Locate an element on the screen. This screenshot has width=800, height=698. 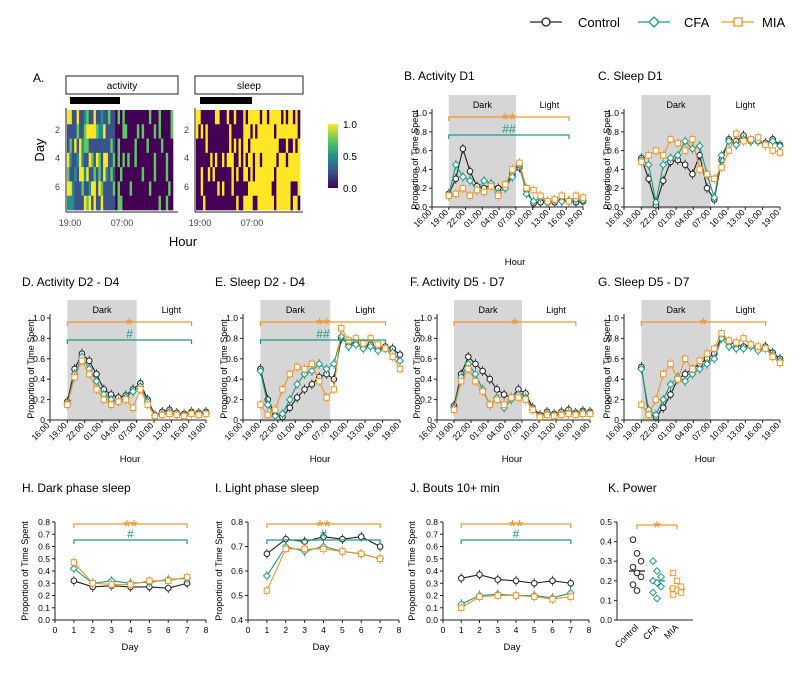
y-tick-label: 0.6 is located at coordinates (613, 151).